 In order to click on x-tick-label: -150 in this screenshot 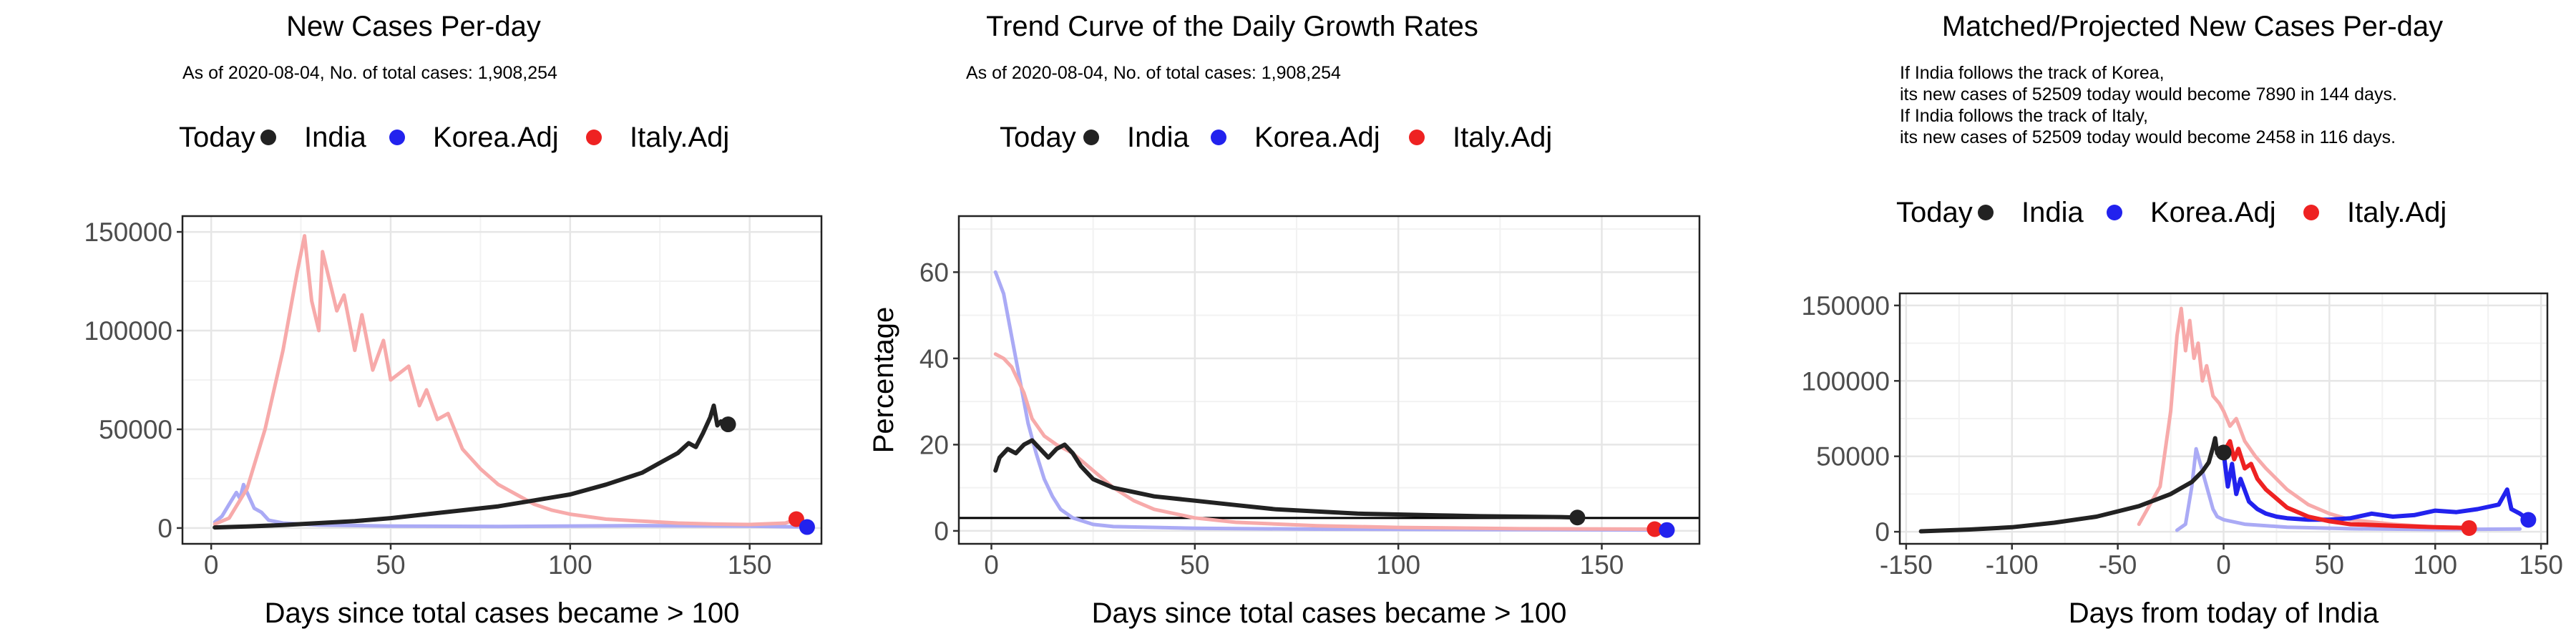, I will do `click(1906, 565)`.